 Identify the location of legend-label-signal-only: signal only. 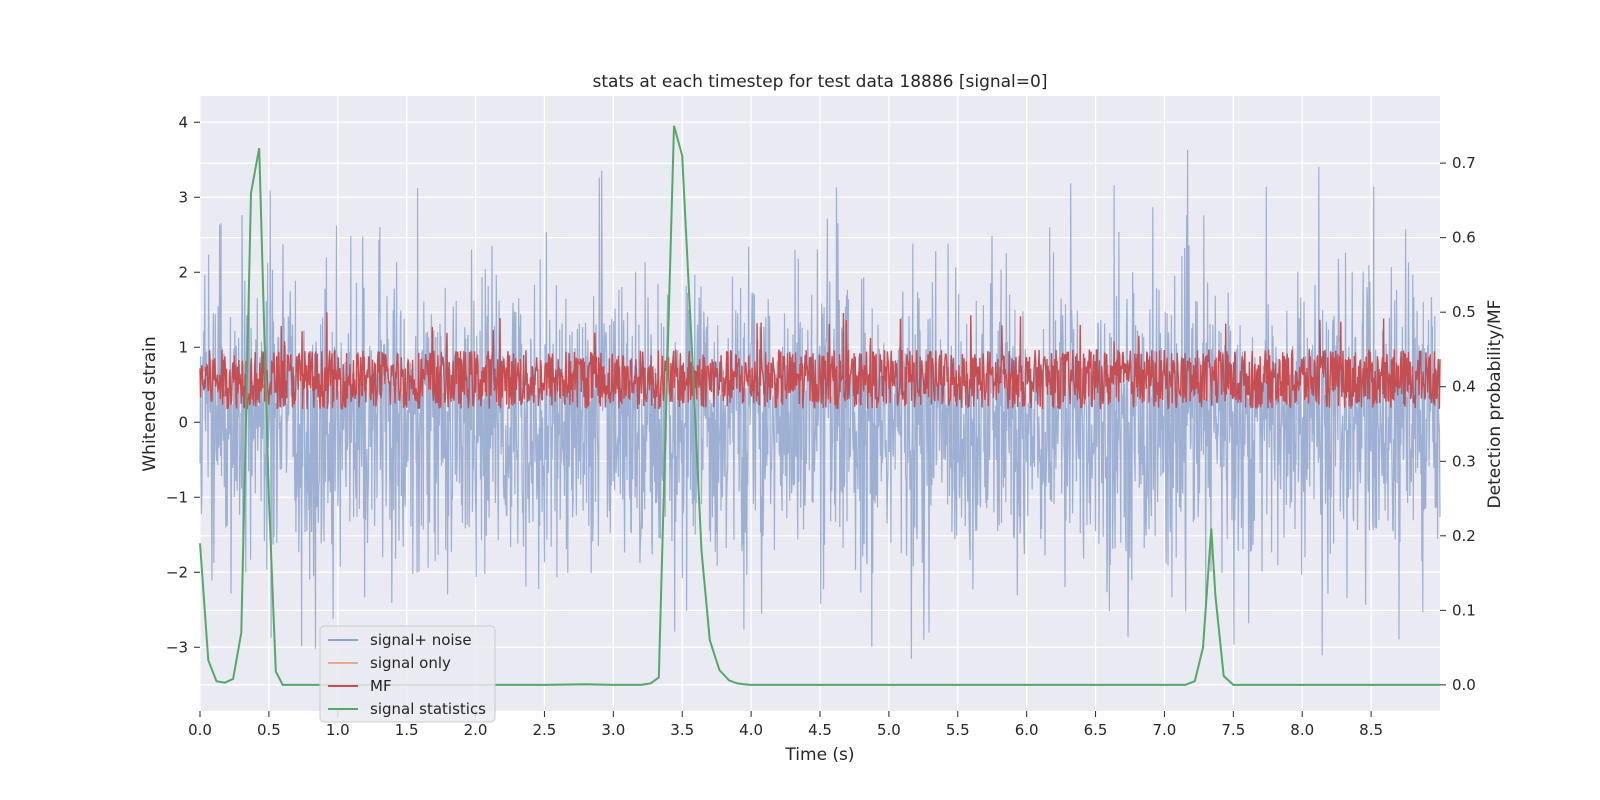
(410, 663).